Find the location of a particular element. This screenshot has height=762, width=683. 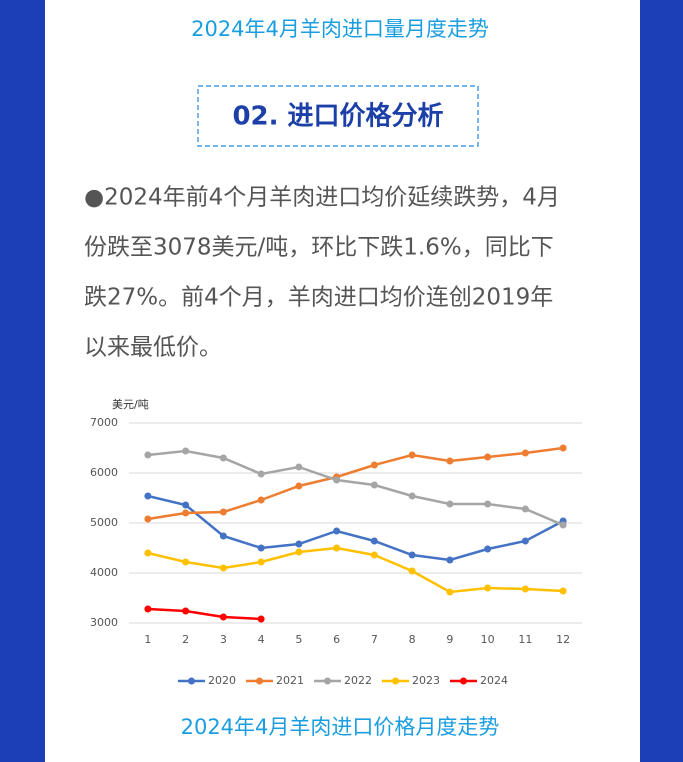

paragraph-line: 以来最低价。 is located at coordinates (153, 348).